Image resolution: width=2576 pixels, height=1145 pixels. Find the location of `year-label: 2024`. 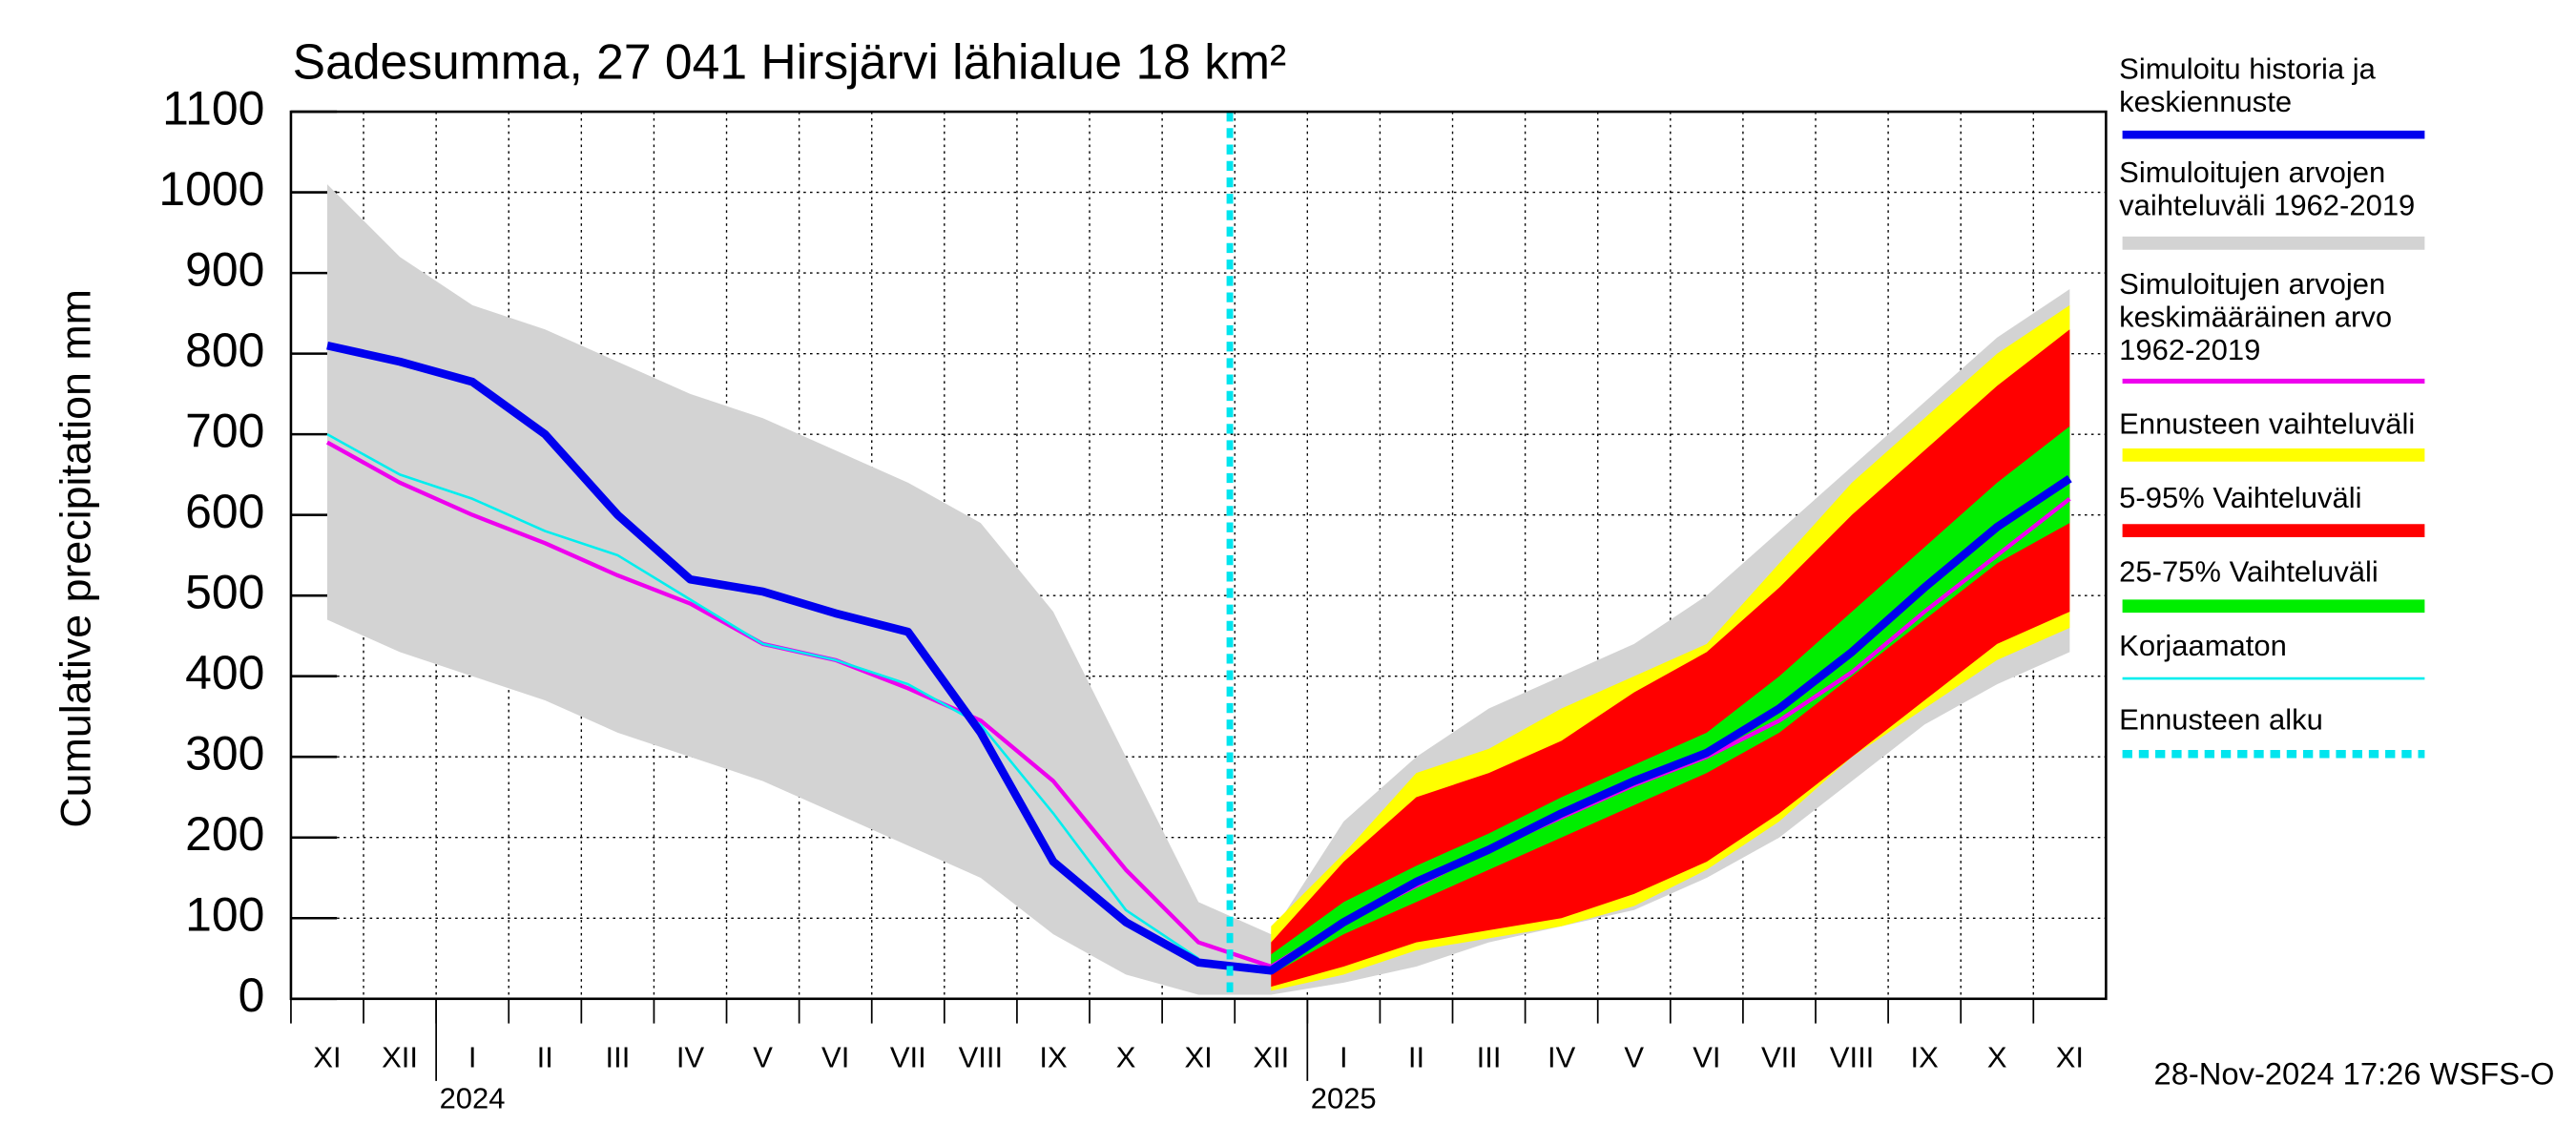

year-label: 2024 is located at coordinates (473, 1099).